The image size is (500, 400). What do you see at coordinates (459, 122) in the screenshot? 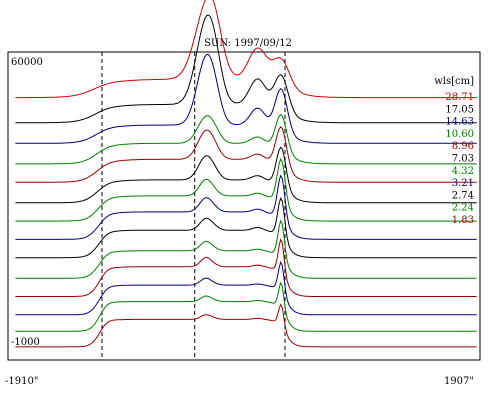
I see `legend-entry-3: 14.63` at bounding box center [459, 122].